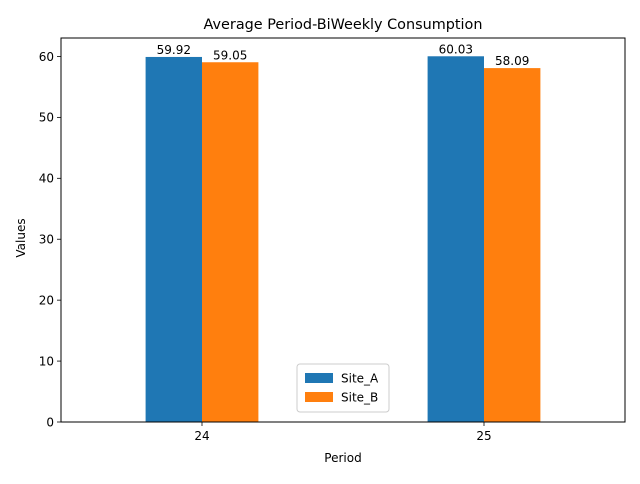 The width and height of the screenshot is (640, 484). I want to click on y-axis-ticks: 0 10 20 30 40 50 60, so click(50, 239).